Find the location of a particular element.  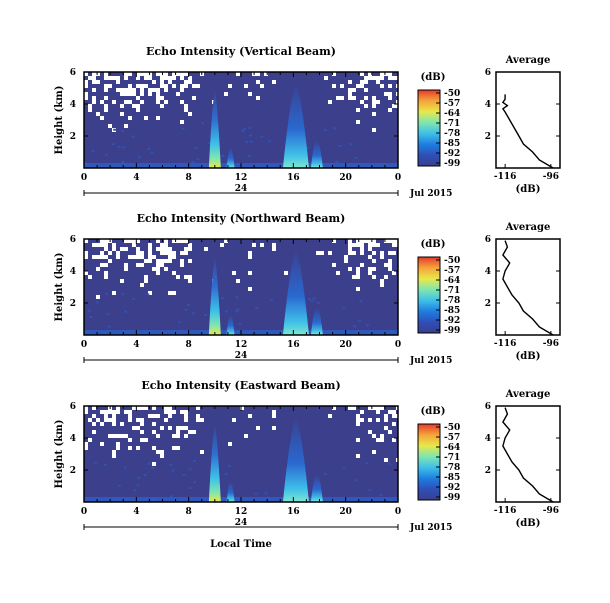

x-tick-label: 20 is located at coordinates (345, 178).